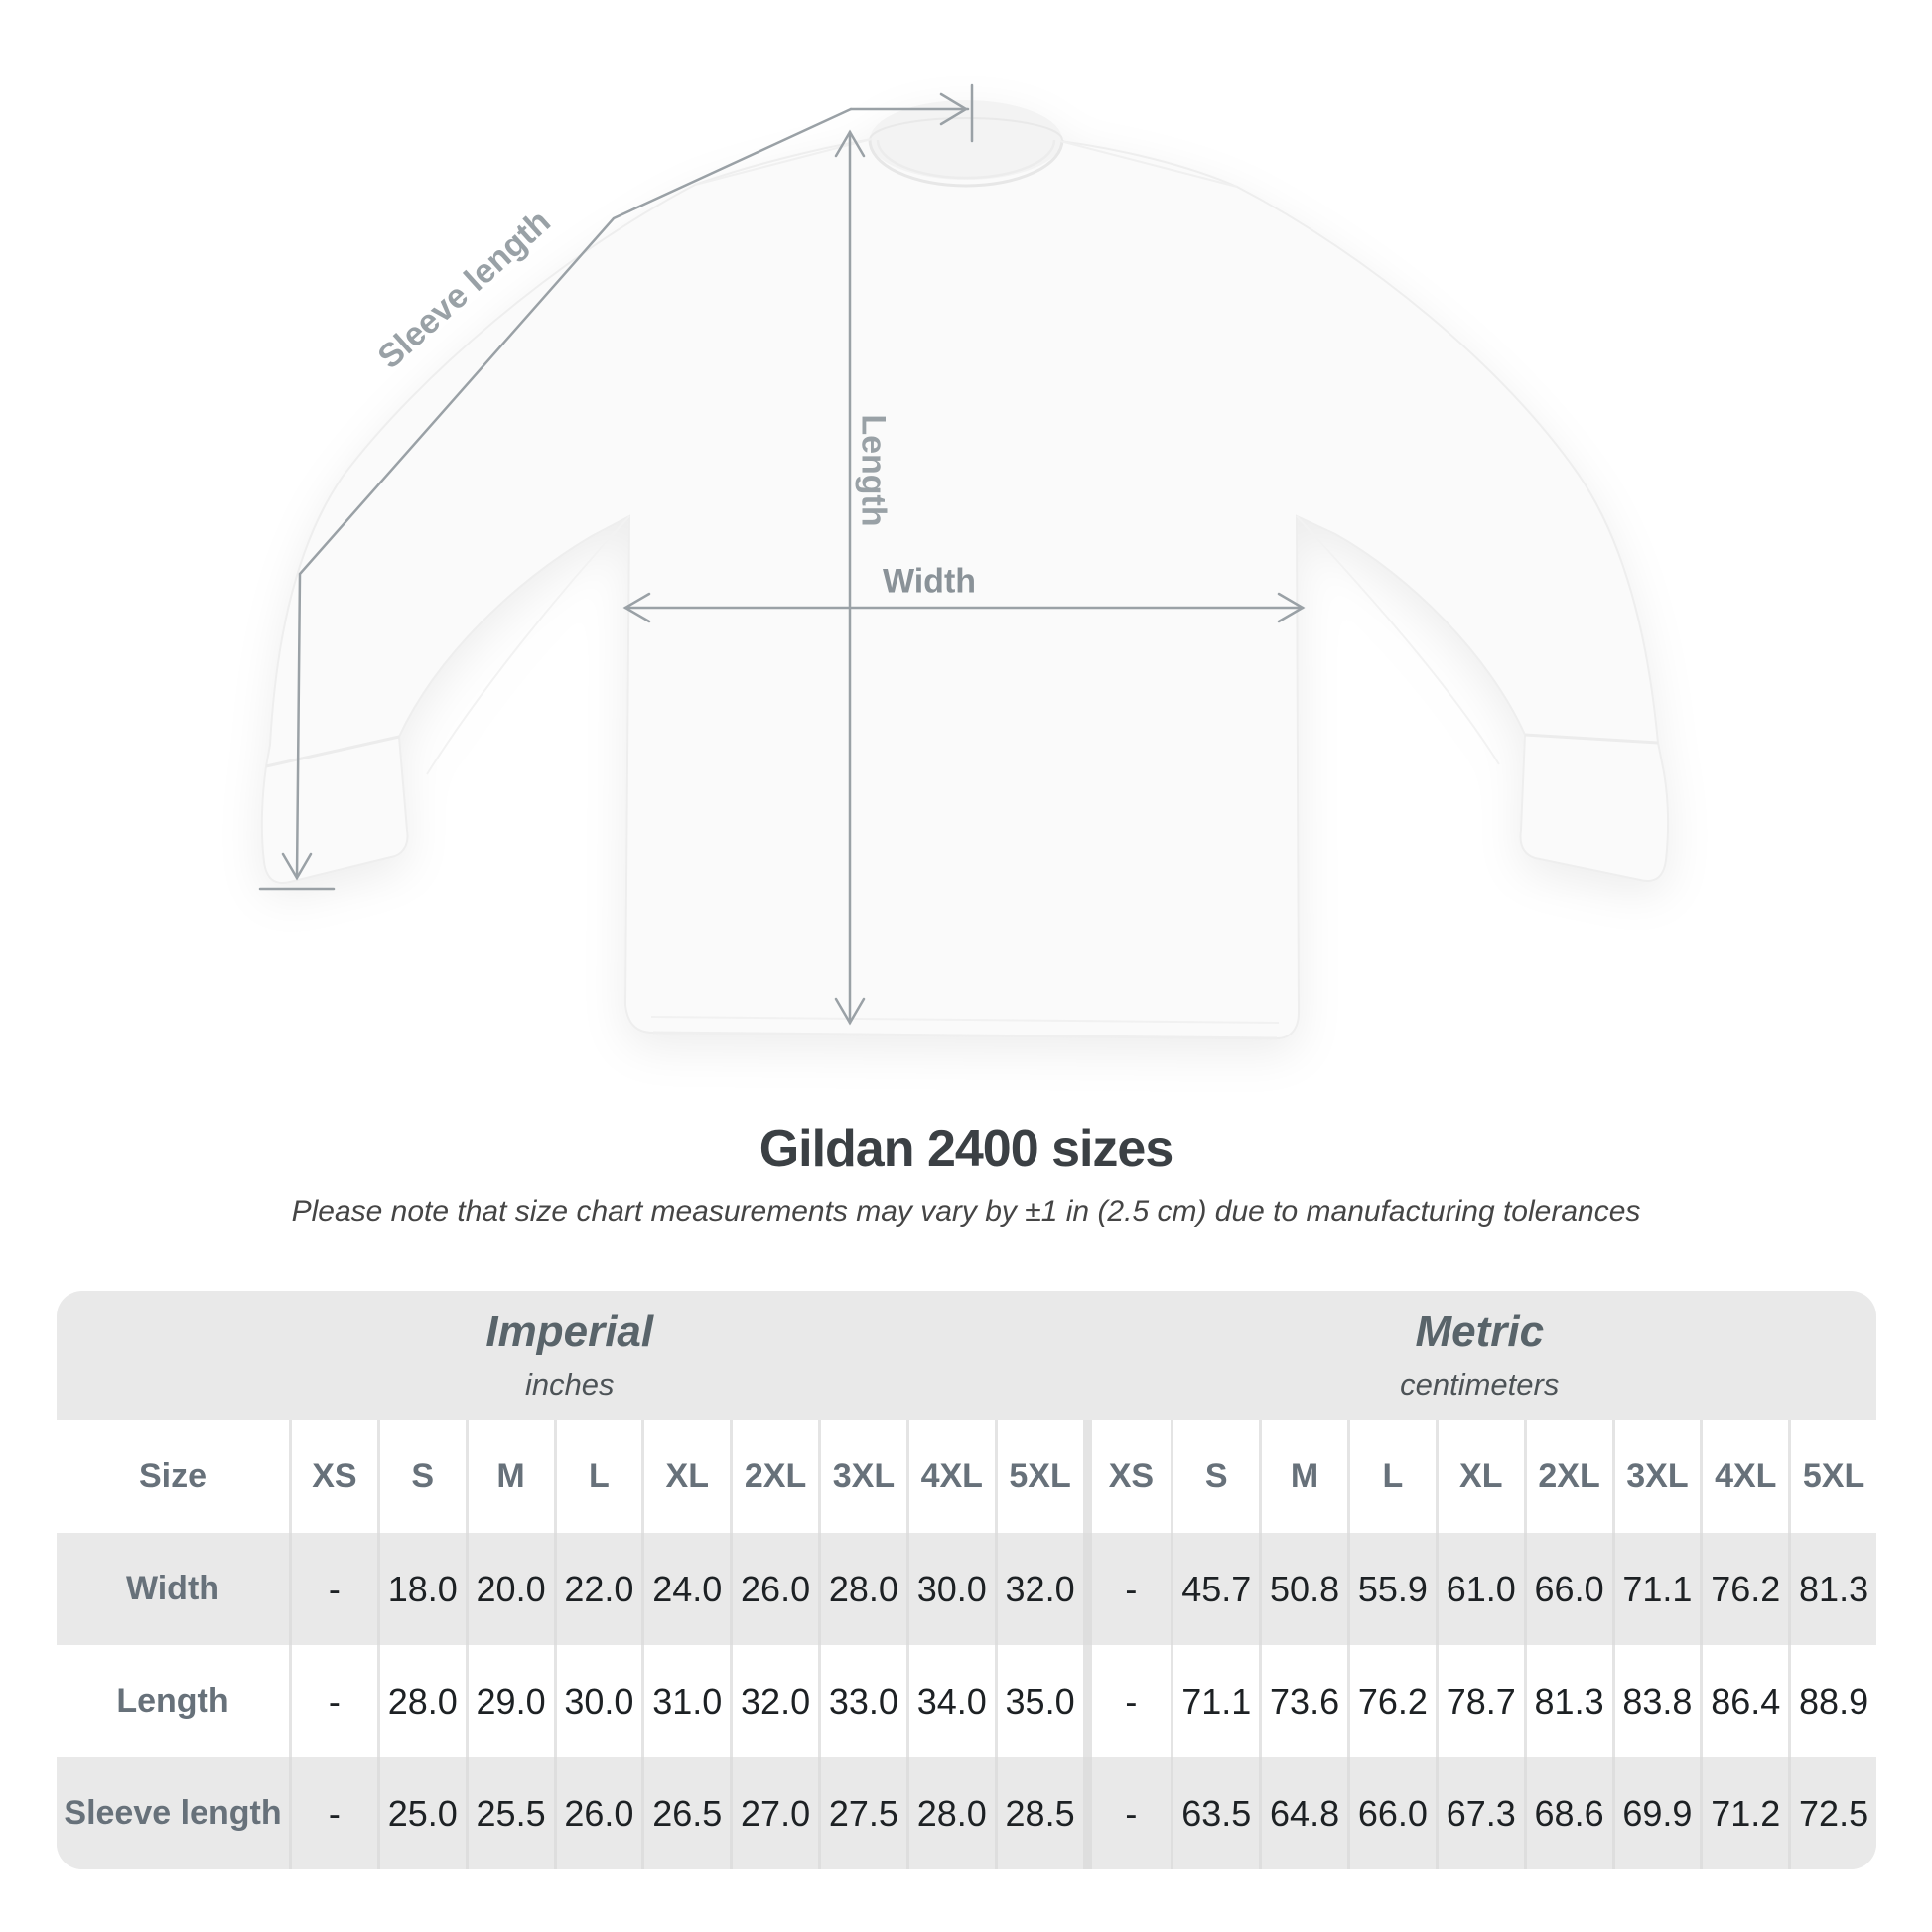 The width and height of the screenshot is (1932, 1932). I want to click on imperial-unit-label: inches, so click(569, 1385).